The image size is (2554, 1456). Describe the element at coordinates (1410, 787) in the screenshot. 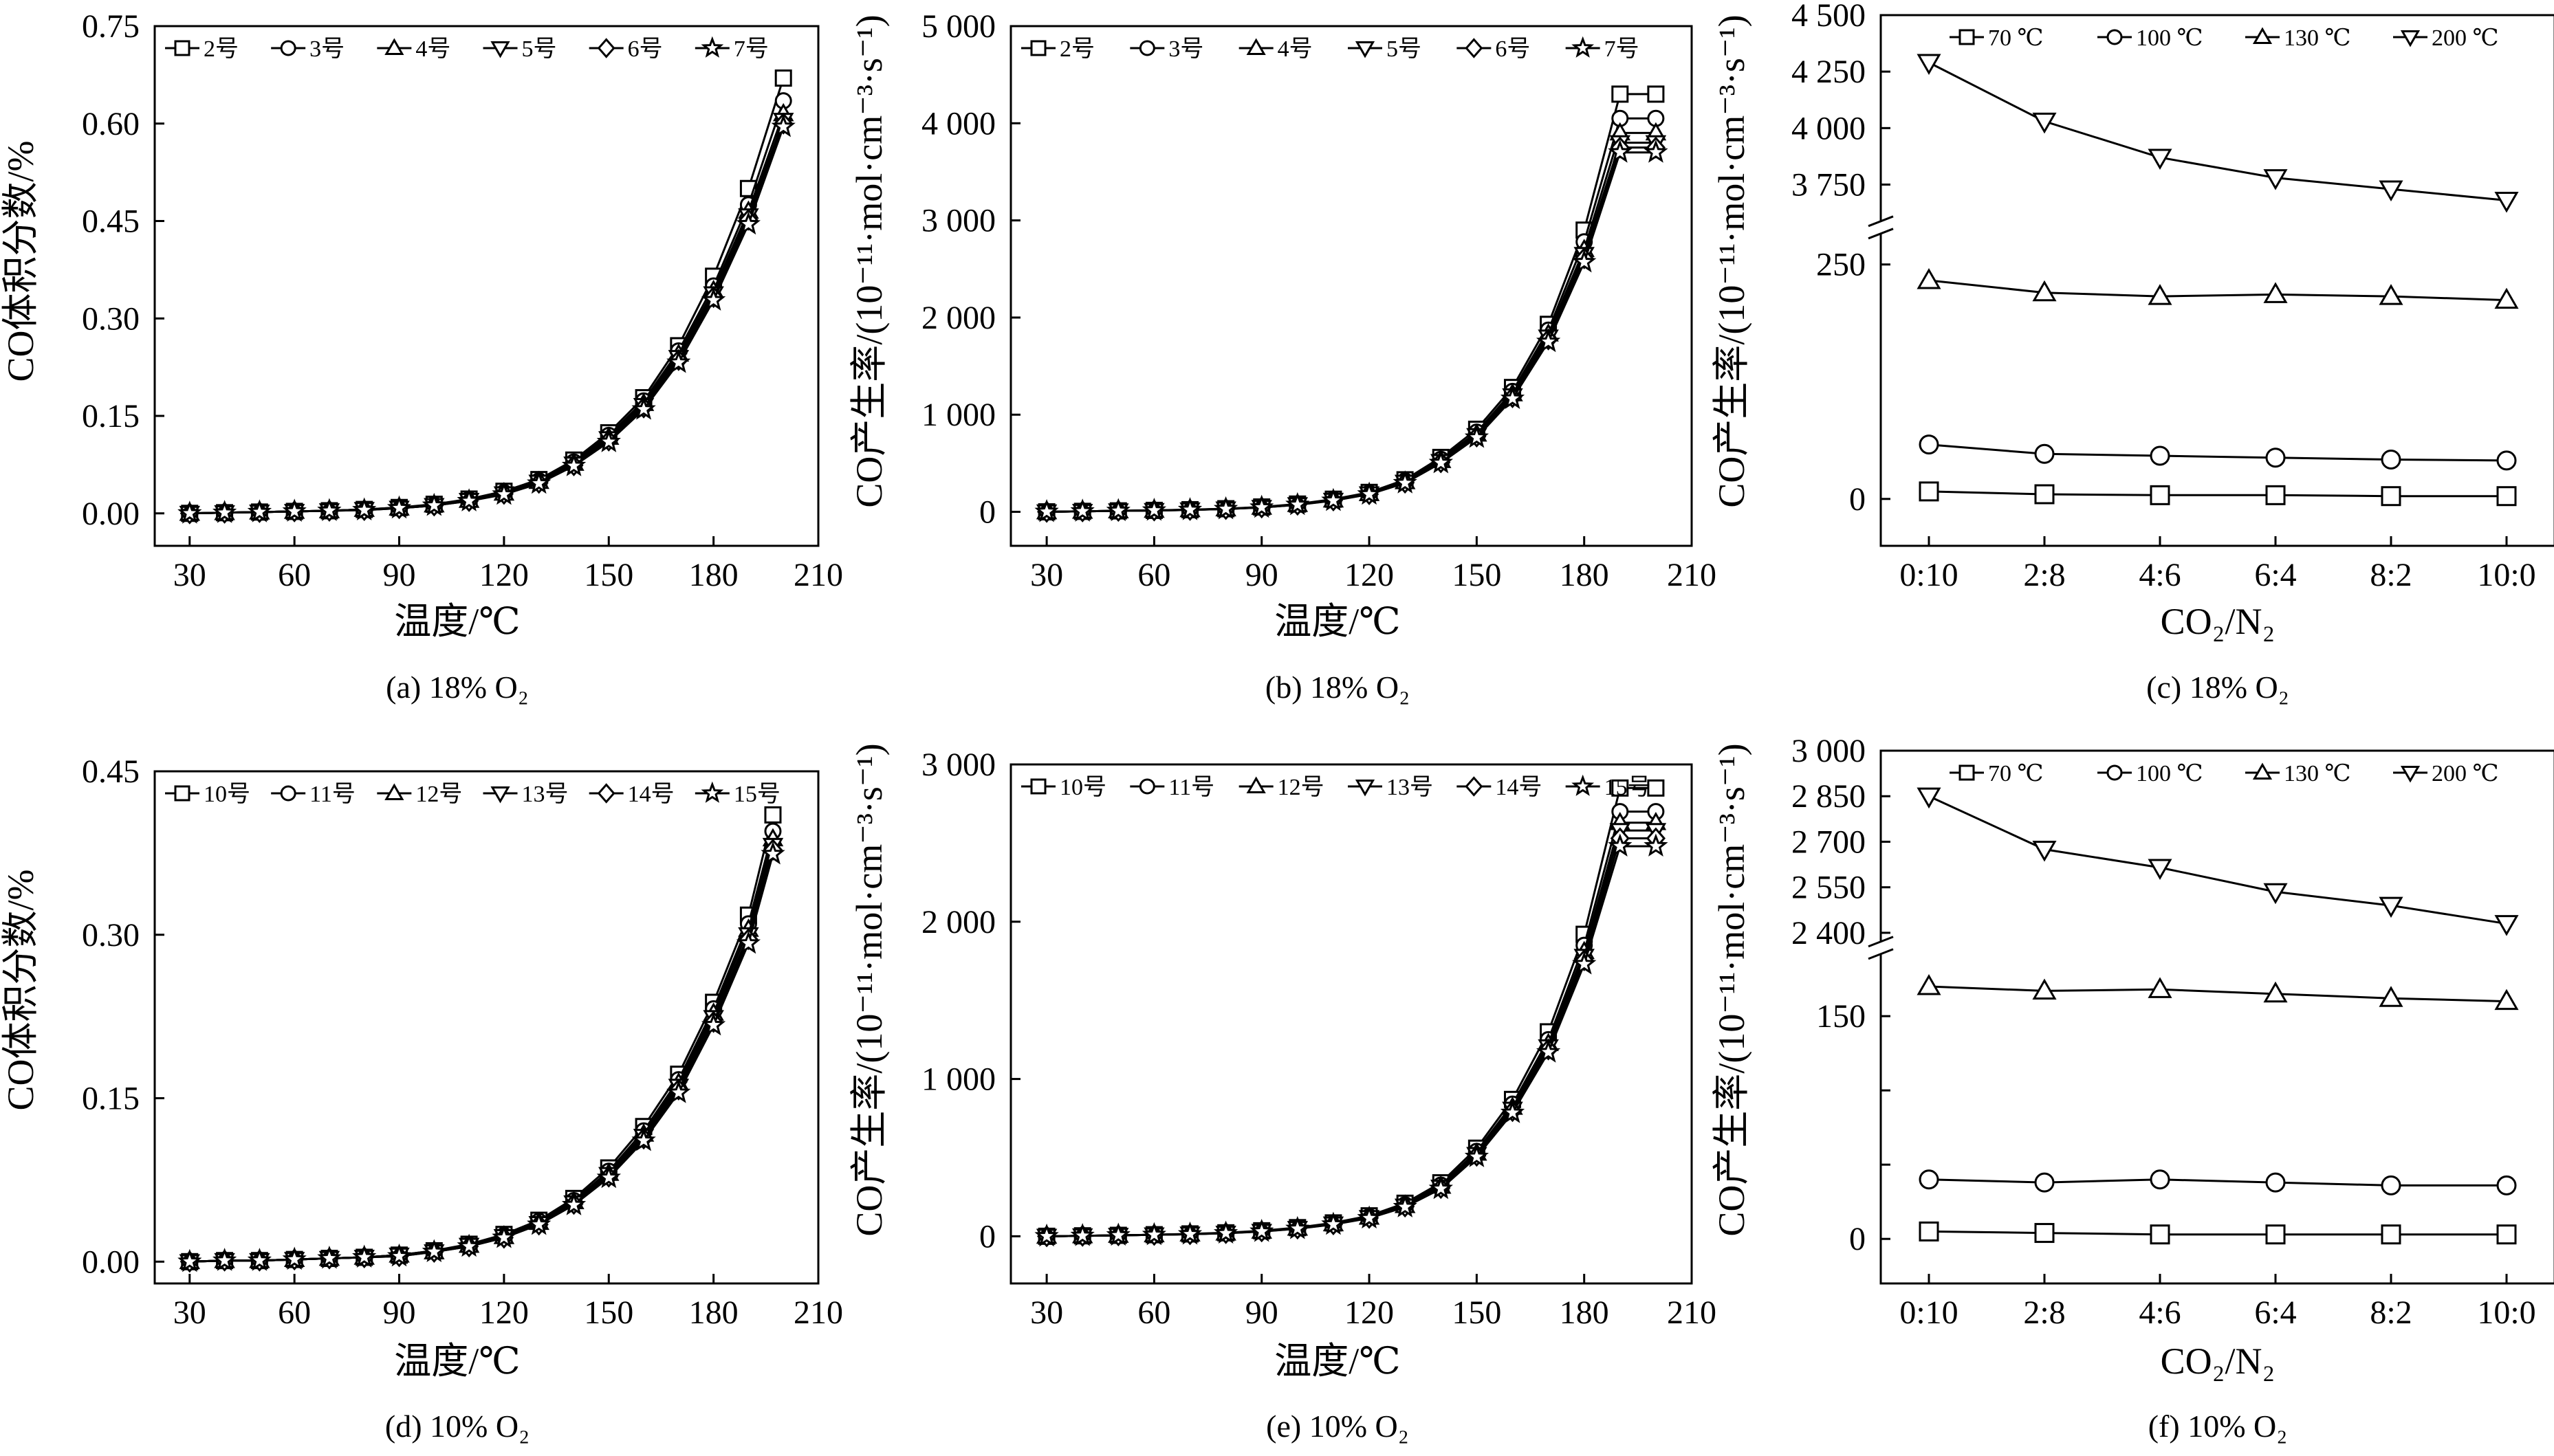

I see `legend-label: 13号` at that location.